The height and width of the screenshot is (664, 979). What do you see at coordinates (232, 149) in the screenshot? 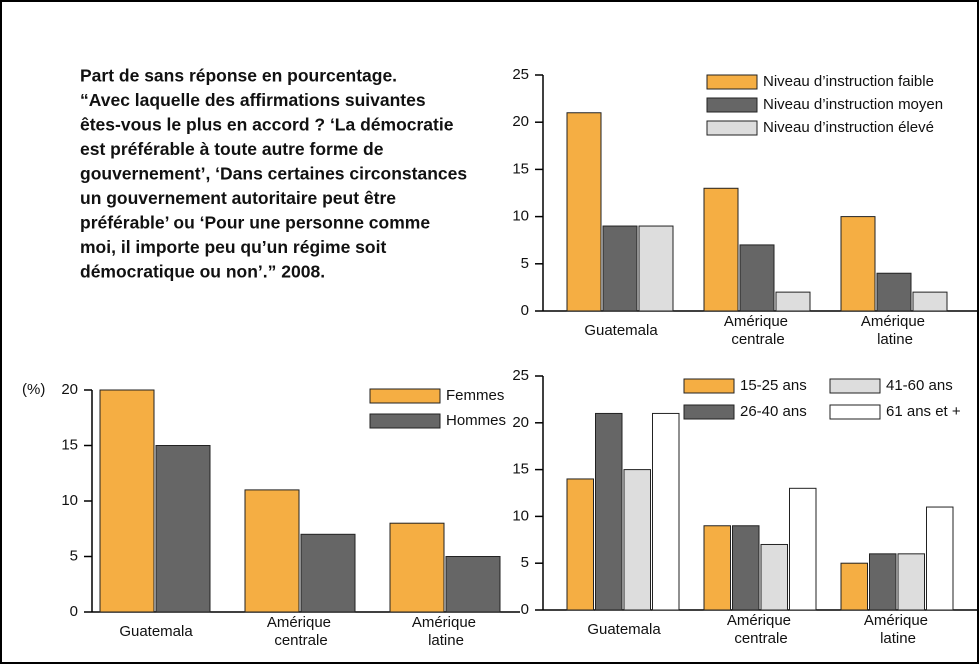
I see `description-line: est préférable à toute autre forme de` at bounding box center [232, 149].